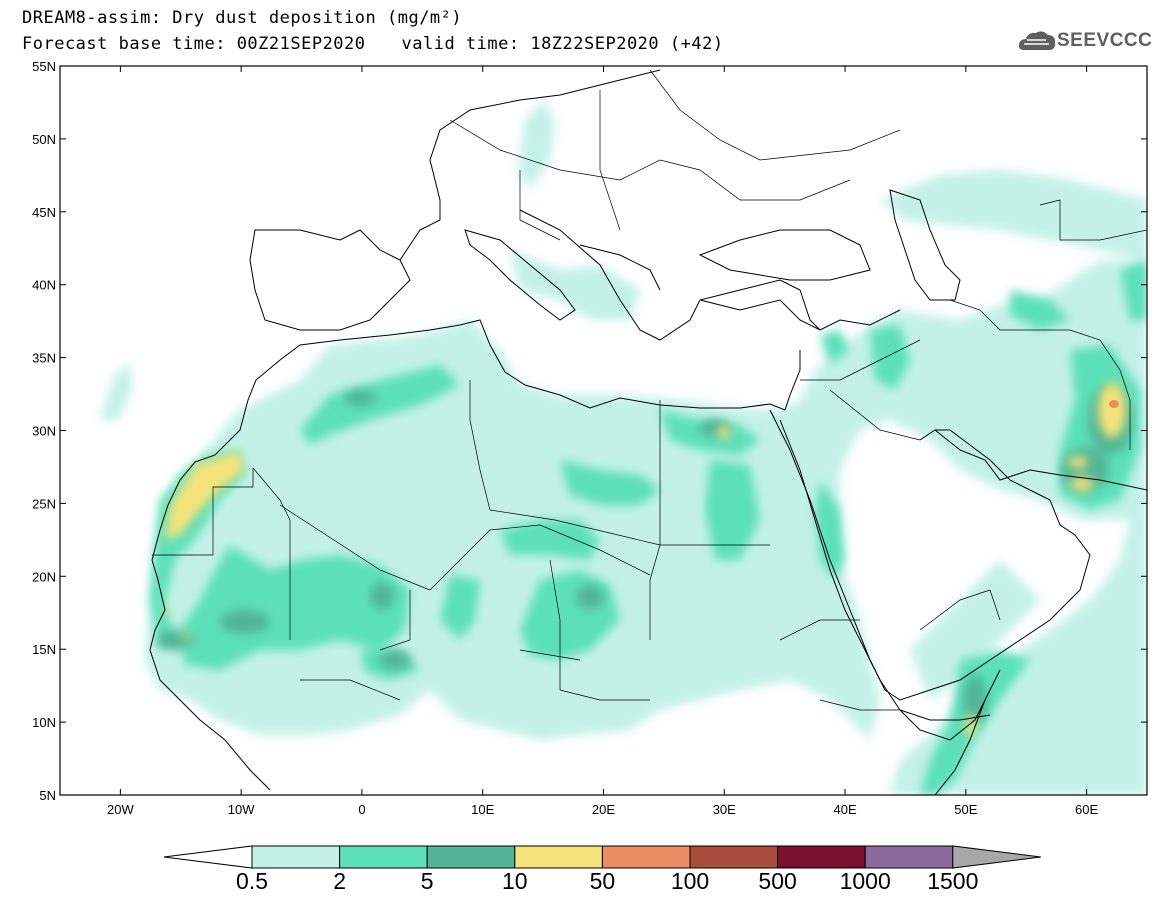 The height and width of the screenshot is (907, 1165). Describe the element at coordinates (690, 881) in the screenshot. I see `colorbar-tick-label: 100` at that location.